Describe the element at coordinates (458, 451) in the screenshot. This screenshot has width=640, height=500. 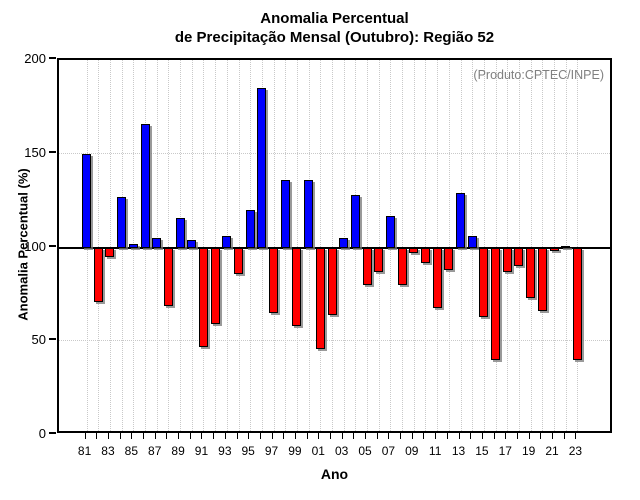
I see `x-tick-label-13: 13` at that location.